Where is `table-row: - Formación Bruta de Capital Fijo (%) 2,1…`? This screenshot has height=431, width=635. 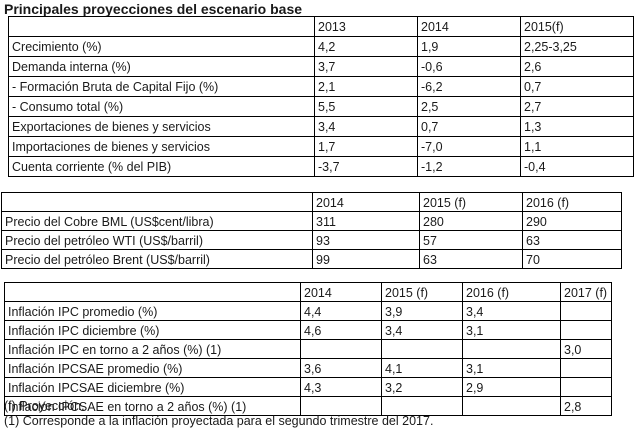
table-row: - Formación Bruta de Capital Fijo (%) 2,1… is located at coordinates (321, 86).